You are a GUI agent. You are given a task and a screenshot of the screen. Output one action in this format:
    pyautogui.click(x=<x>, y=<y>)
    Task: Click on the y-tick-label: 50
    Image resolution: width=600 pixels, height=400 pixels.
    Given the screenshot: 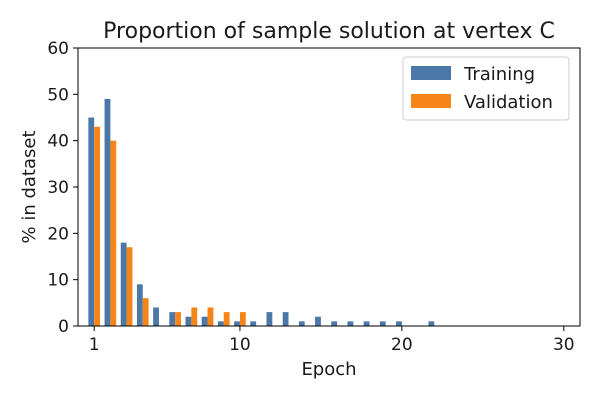 What is the action you would take?
    pyautogui.click(x=58, y=95)
    